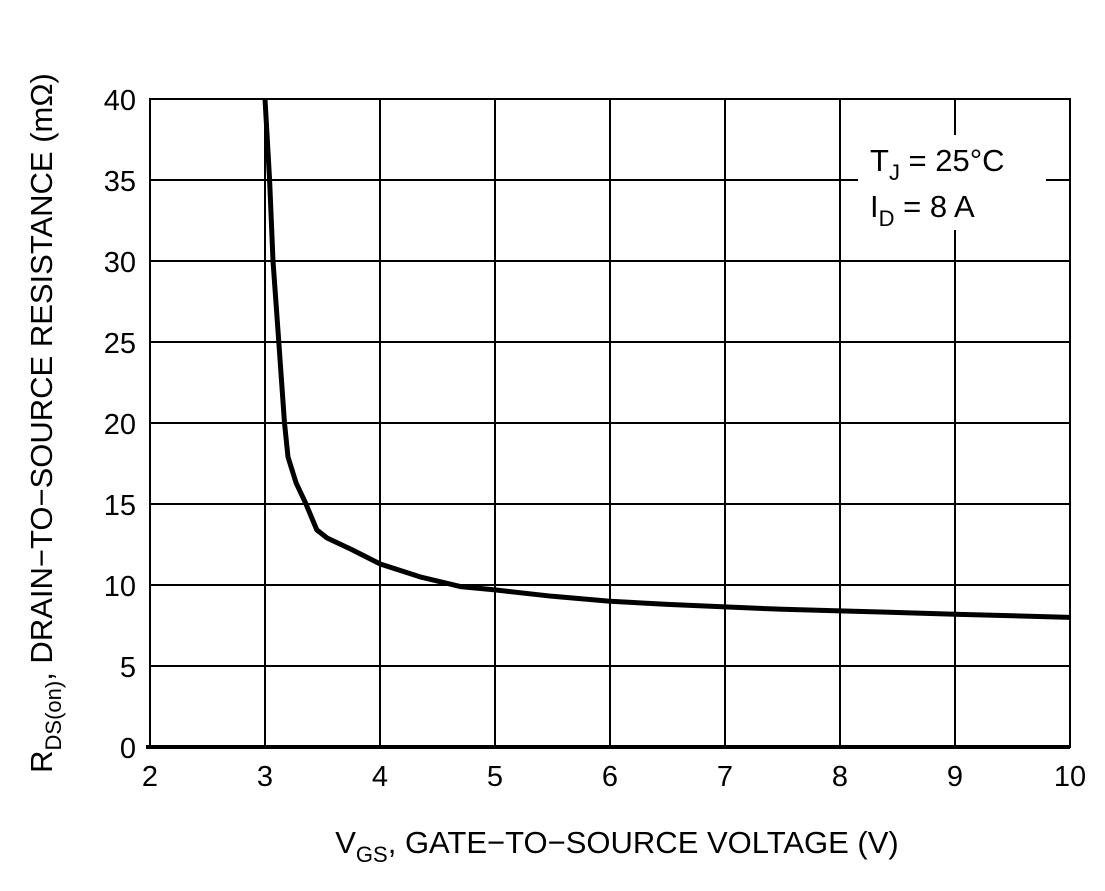 This screenshot has height=891, width=1105. I want to click on x-tick-label: 10, so click(1070, 777).